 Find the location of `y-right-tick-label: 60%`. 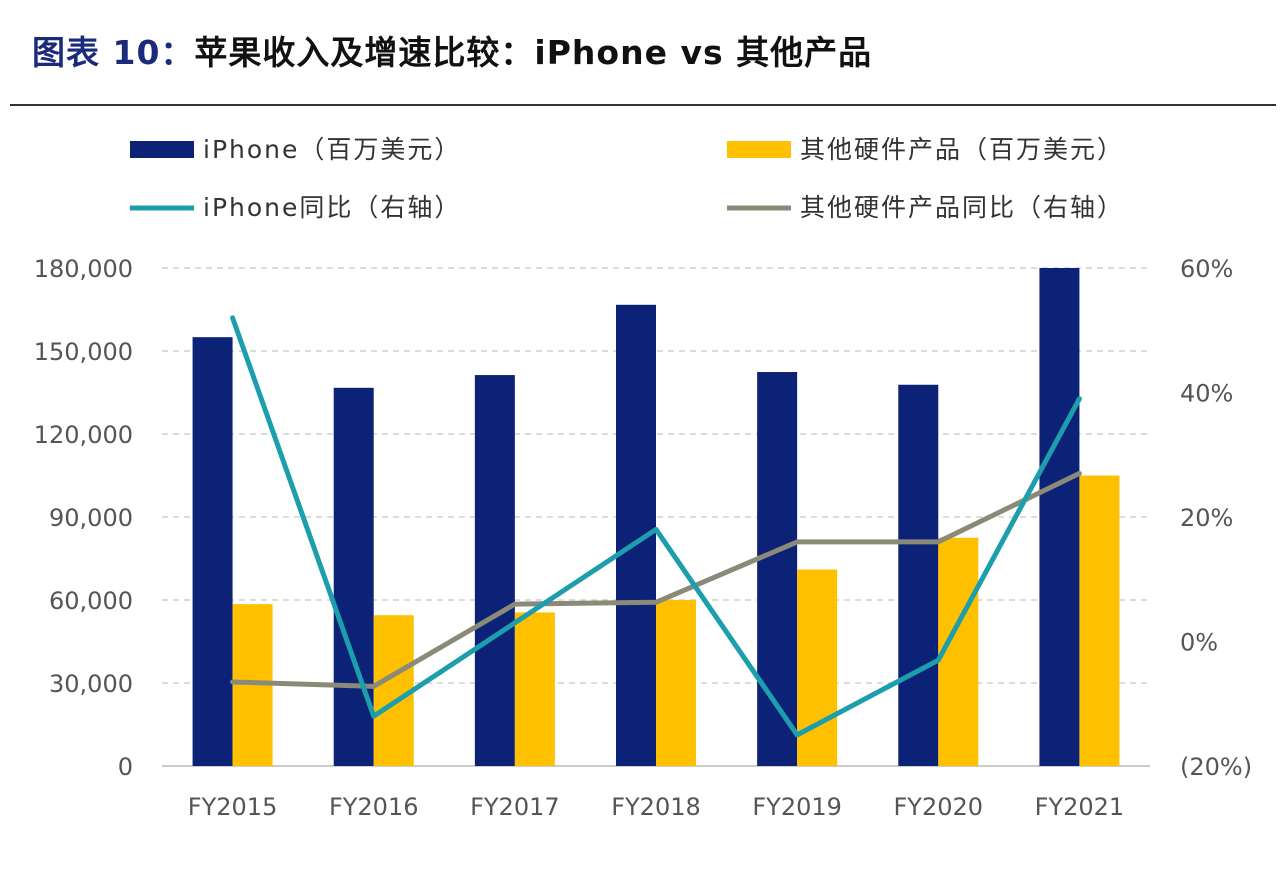

y-right-tick-label: 60% is located at coordinates (1206, 269).